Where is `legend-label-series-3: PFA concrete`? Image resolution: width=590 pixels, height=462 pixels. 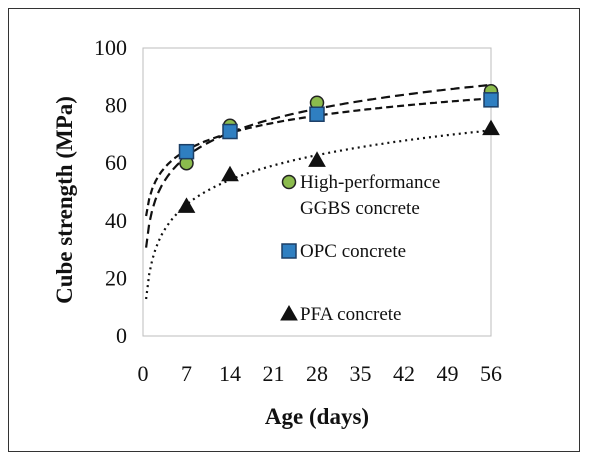 legend-label-series-3: PFA concrete is located at coordinates (351, 314).